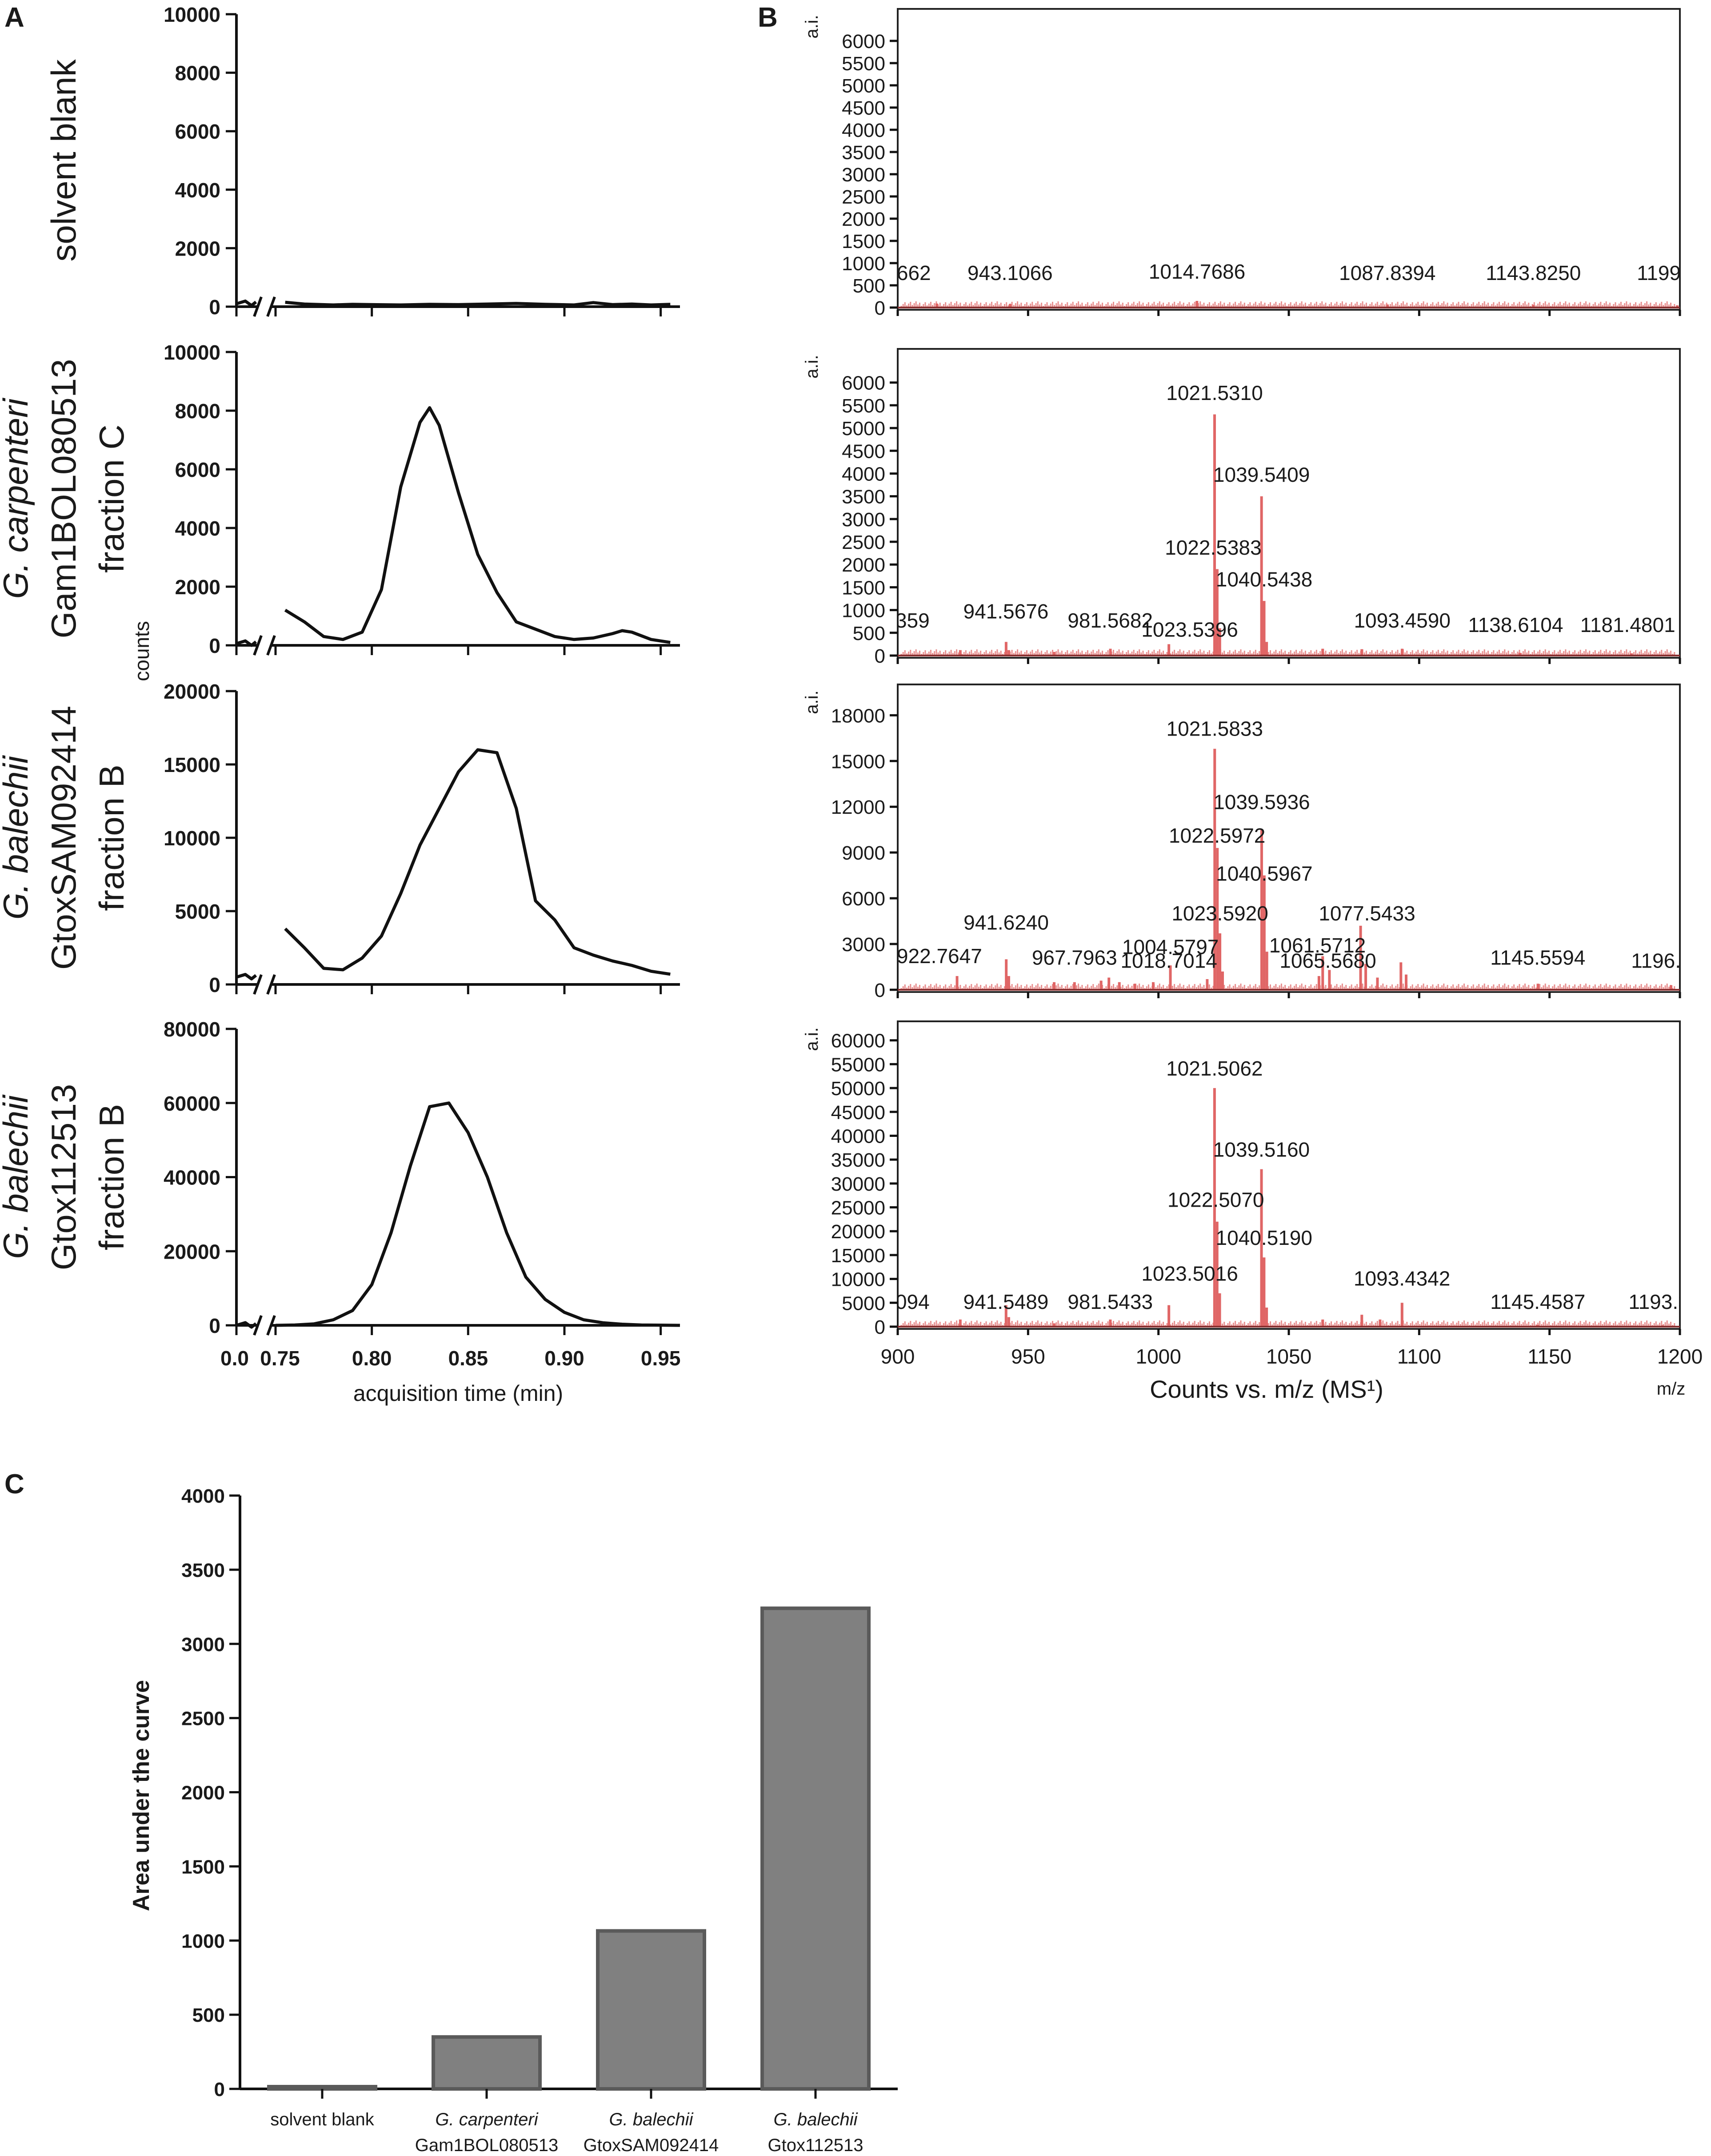  Describe the element at coordinates (907, 620) in the screenshot. I see `peak-label: 4359` at that location.